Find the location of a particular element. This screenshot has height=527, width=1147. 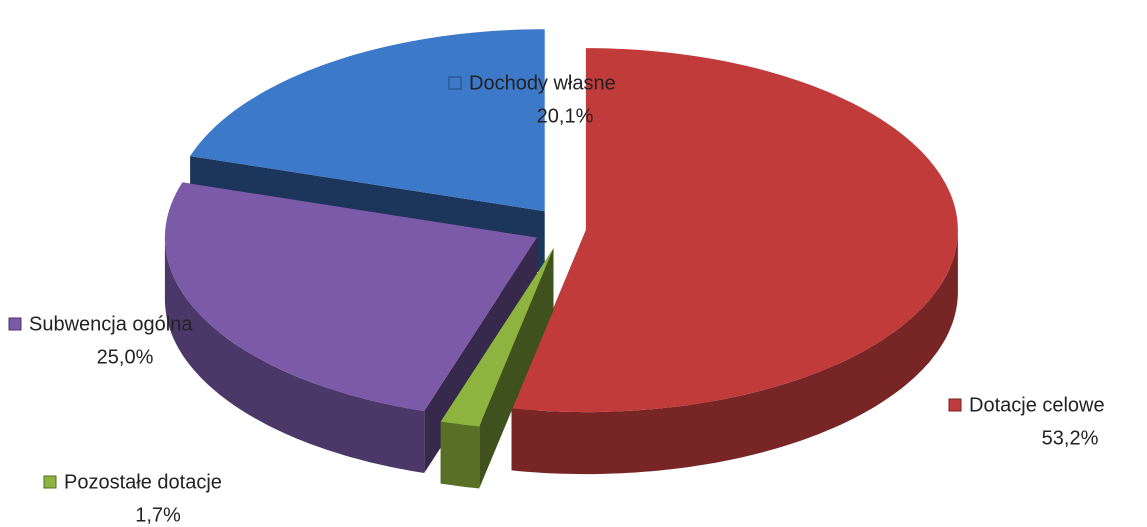

data-label-value: 1,7% is located at coordinates (158, 515).